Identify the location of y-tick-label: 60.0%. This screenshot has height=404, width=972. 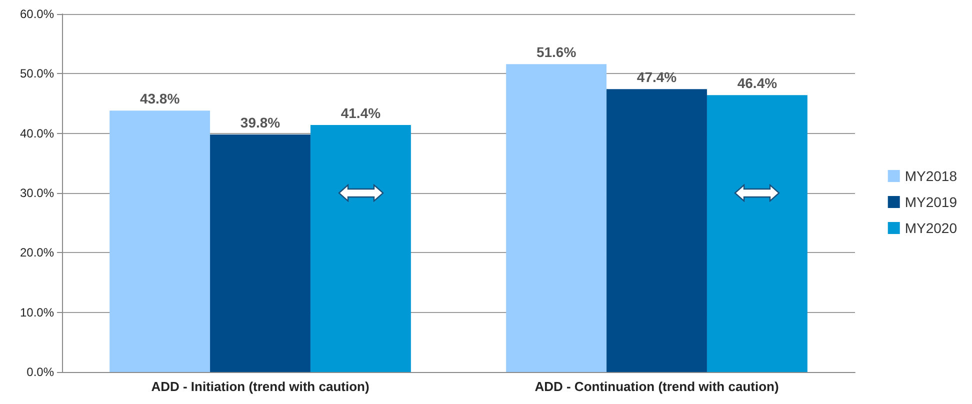
(37, 14).